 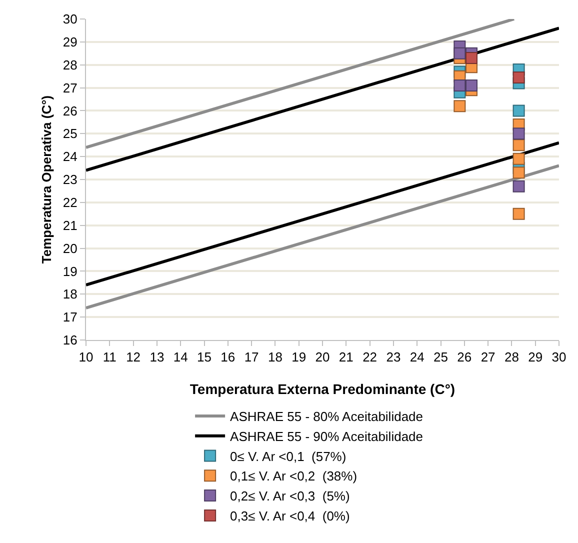 What do you see at coordinates (323, 388) in the screenshot?
I see `x-axis-title: Temperatura Externa Predominante (C°)` at bounding box center [323, 388].